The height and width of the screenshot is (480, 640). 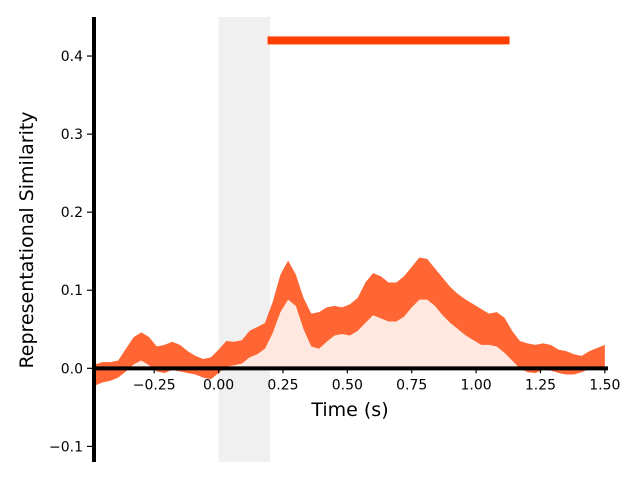 What do you see at coordinates (72, 57) in the screenshot?
I see `y-tick-label: 0.4` at bounding box center [72, 57].